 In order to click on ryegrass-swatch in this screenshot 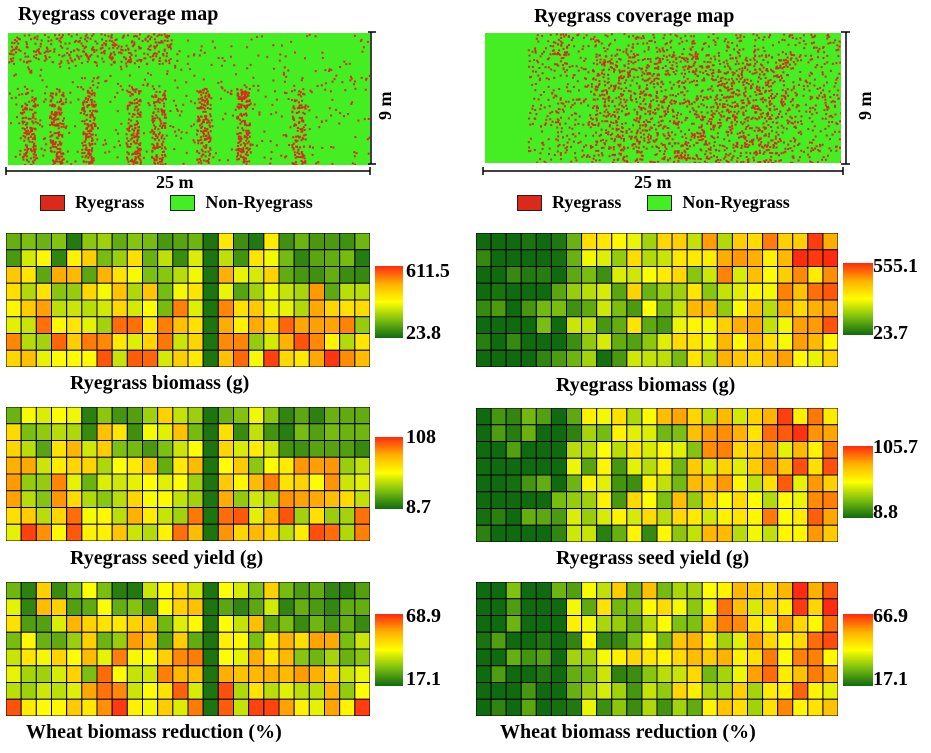, I will do `click(529, 202)`.